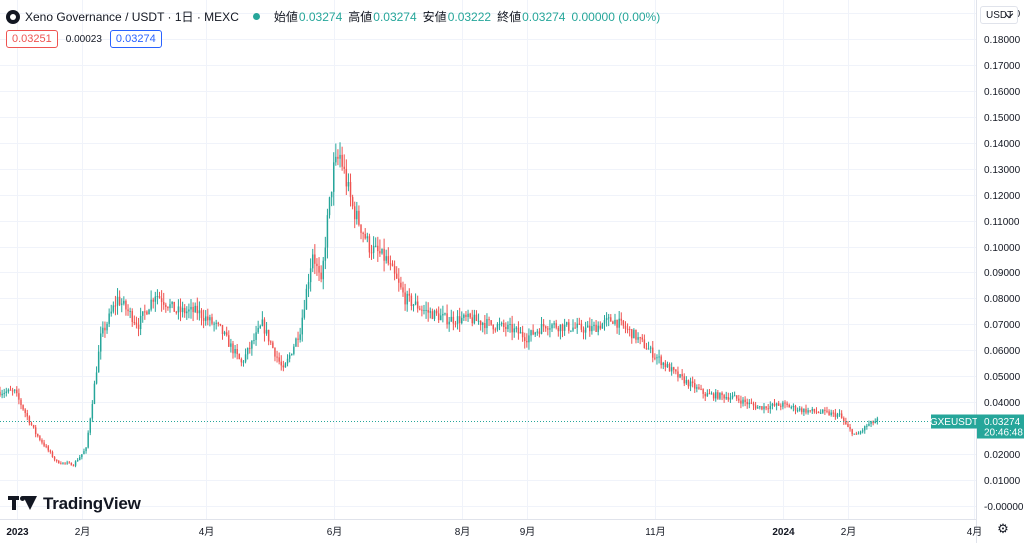  Describe the element at coordinates (1002, 222) in the screenshot. I see `y-tick-label: 0.11000` at that location.